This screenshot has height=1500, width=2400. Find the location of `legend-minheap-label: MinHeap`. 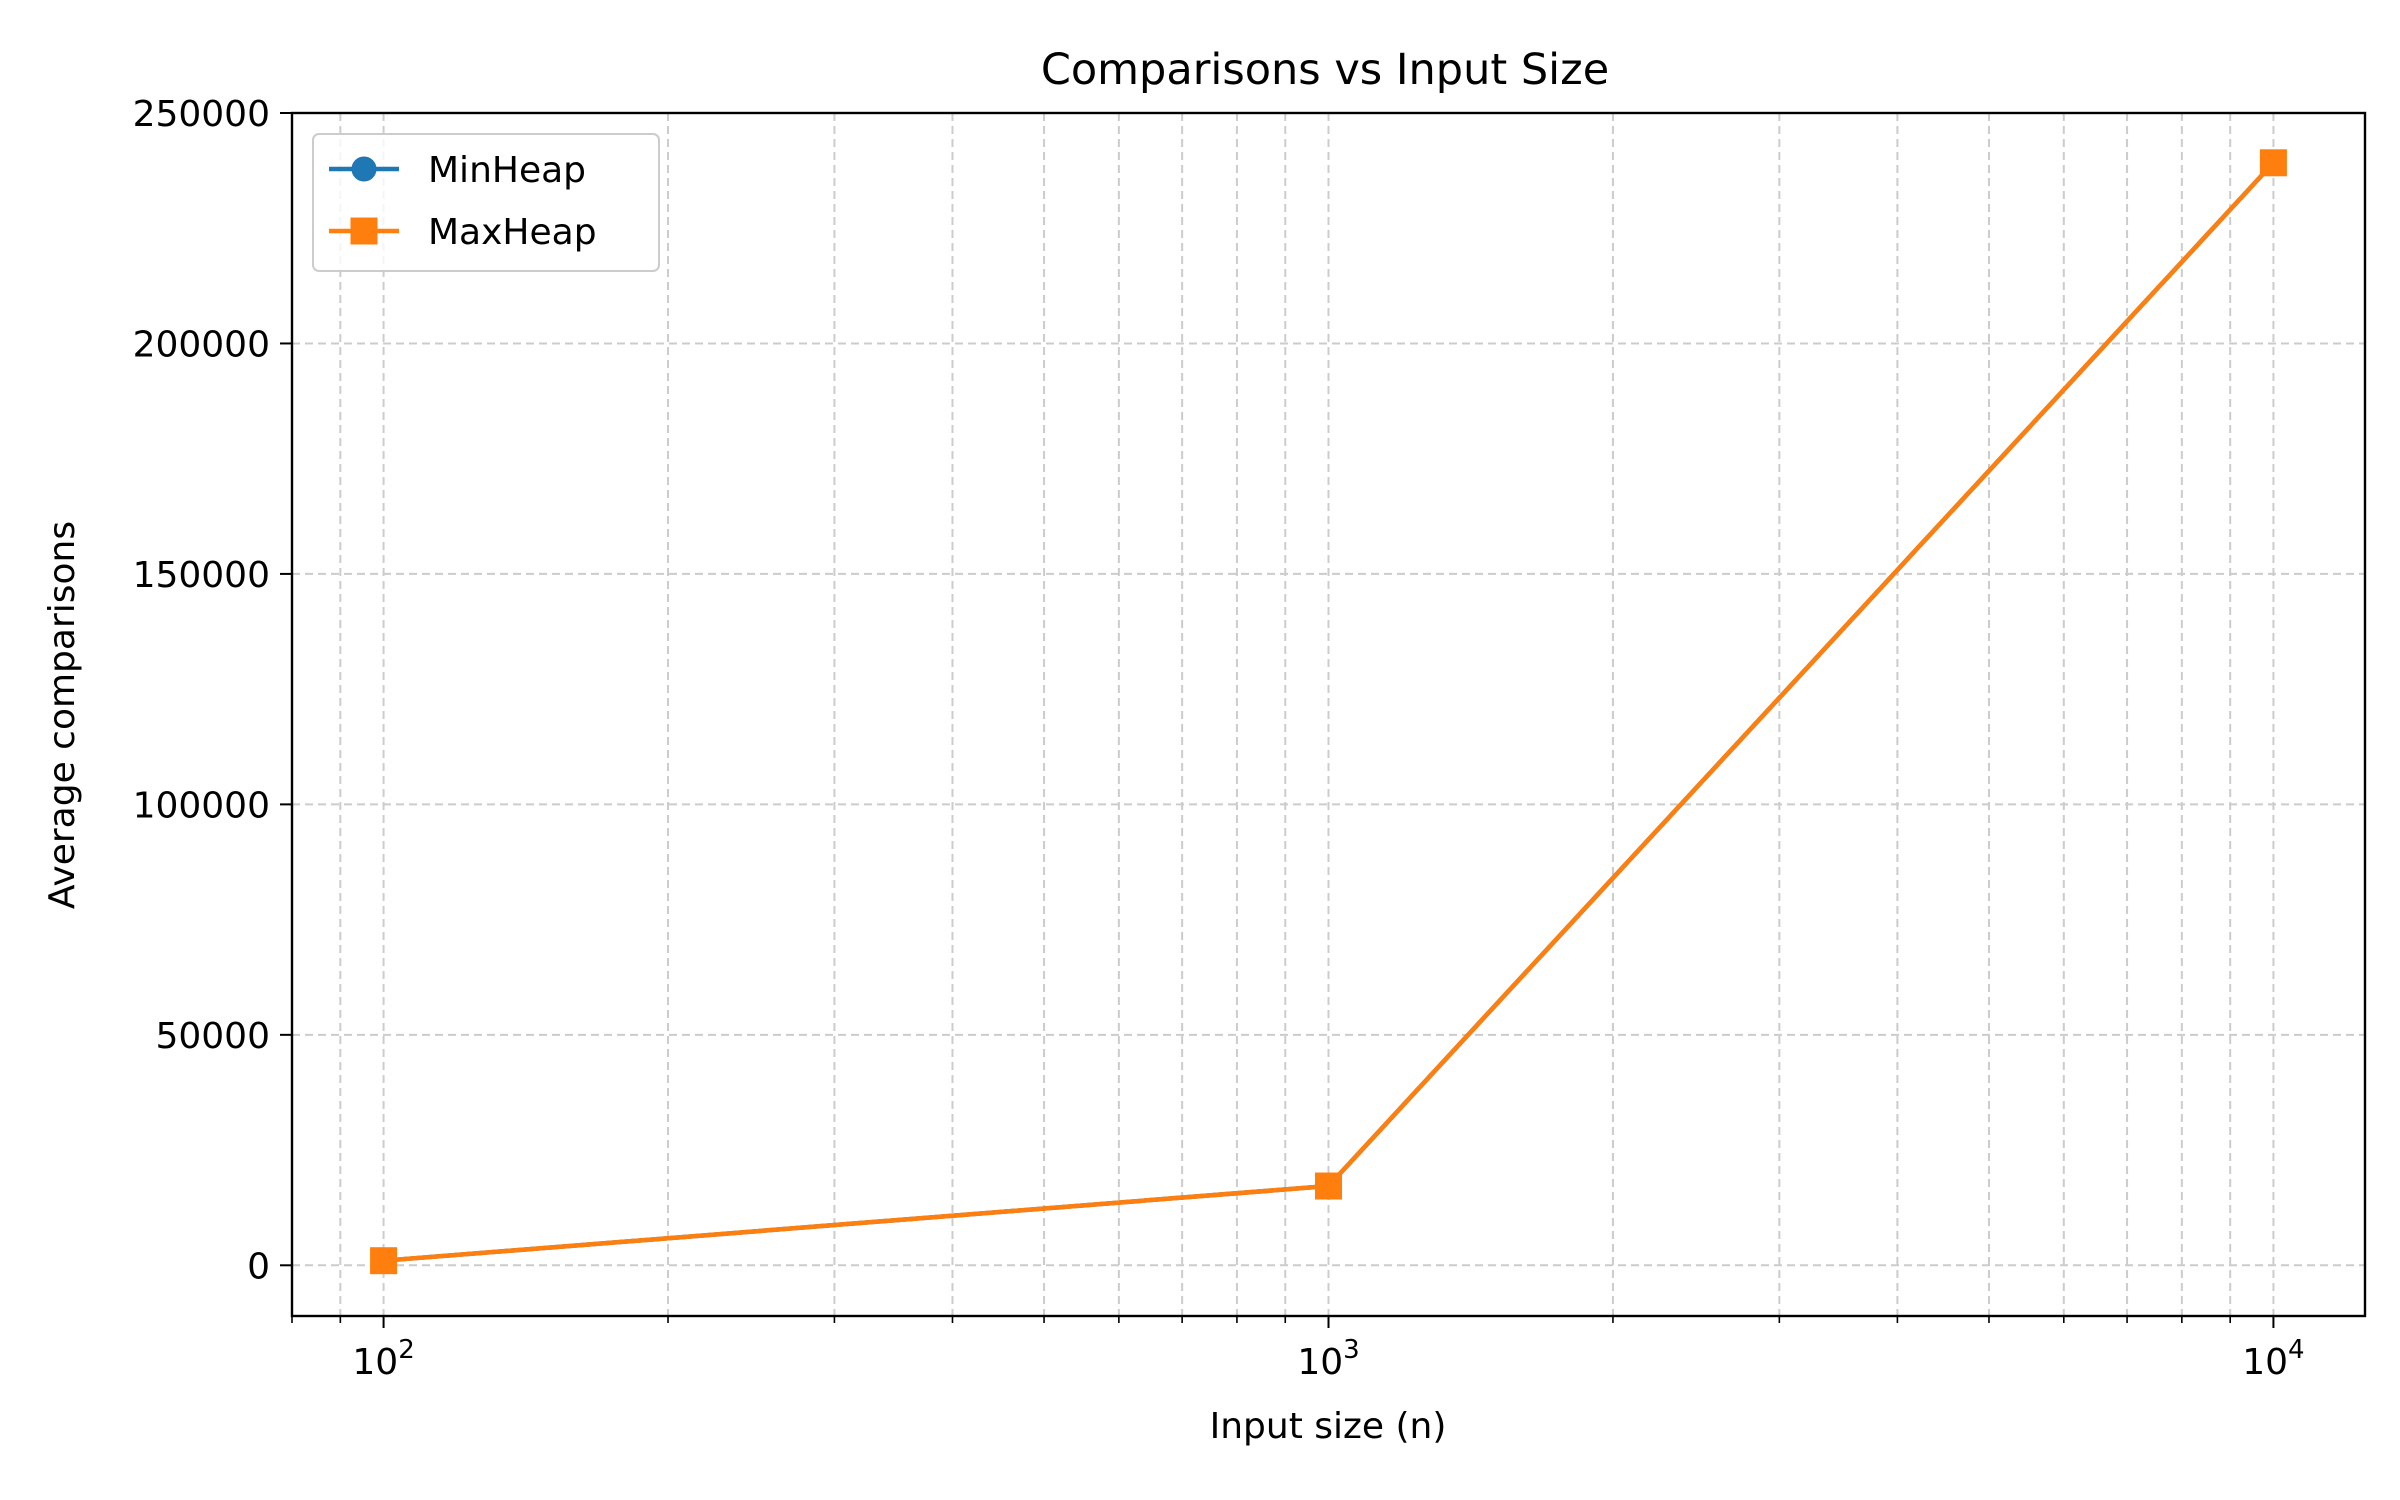

legend-minheap-label: MinHeap is located at coordinates (507, 170).